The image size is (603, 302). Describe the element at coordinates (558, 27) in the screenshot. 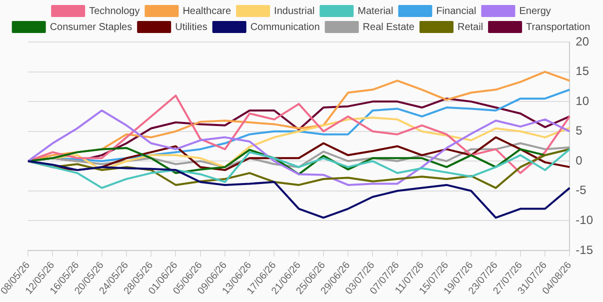

I see `legend-label: Transportation` at that location.